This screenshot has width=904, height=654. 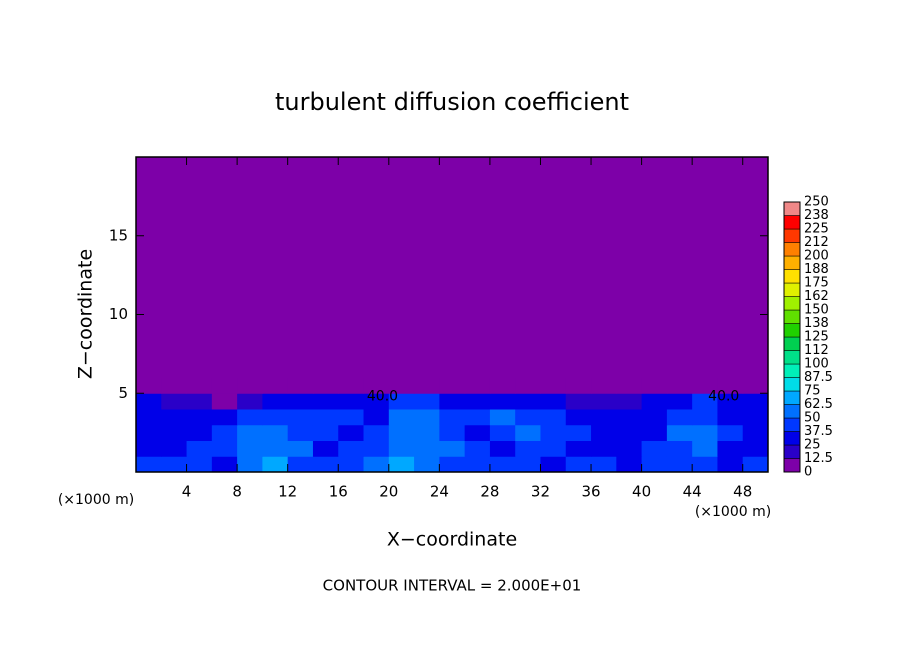 I want to click on y-tick-label: 10, so click(x=118, y=314).